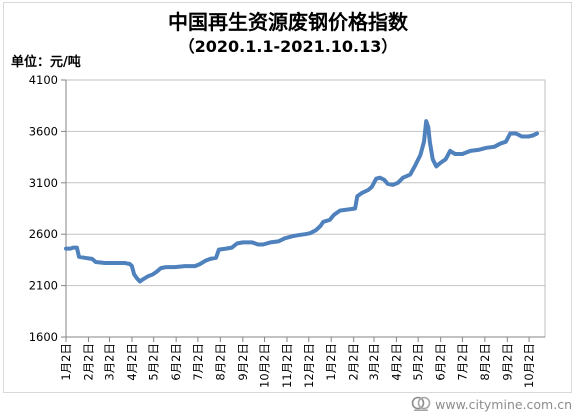 The width and height of the screenshot is (576, 414). I want to click on y-tick-label: 3100, so click(43, 183).